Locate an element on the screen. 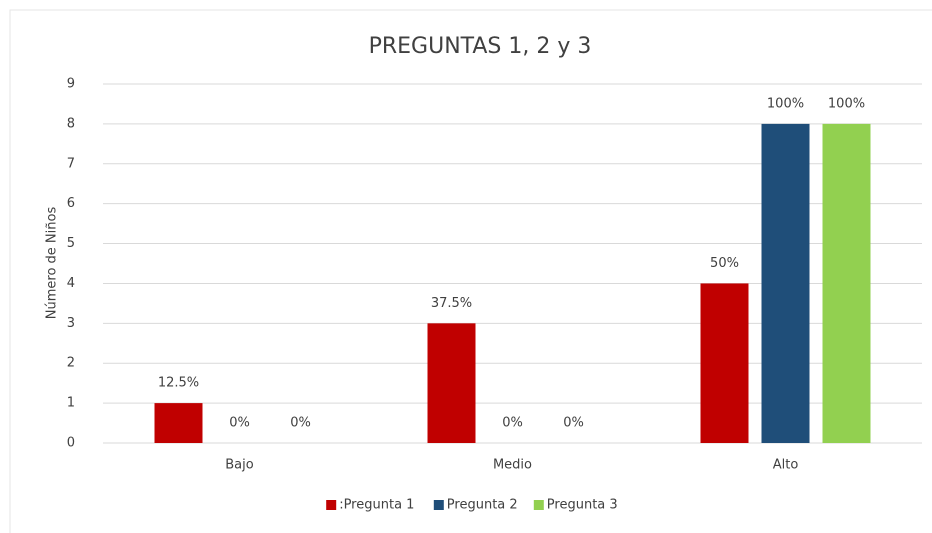 This screenshot has height=533, width=932. legend-label: :Pregunta 1 is located at coordinates (376, 505).